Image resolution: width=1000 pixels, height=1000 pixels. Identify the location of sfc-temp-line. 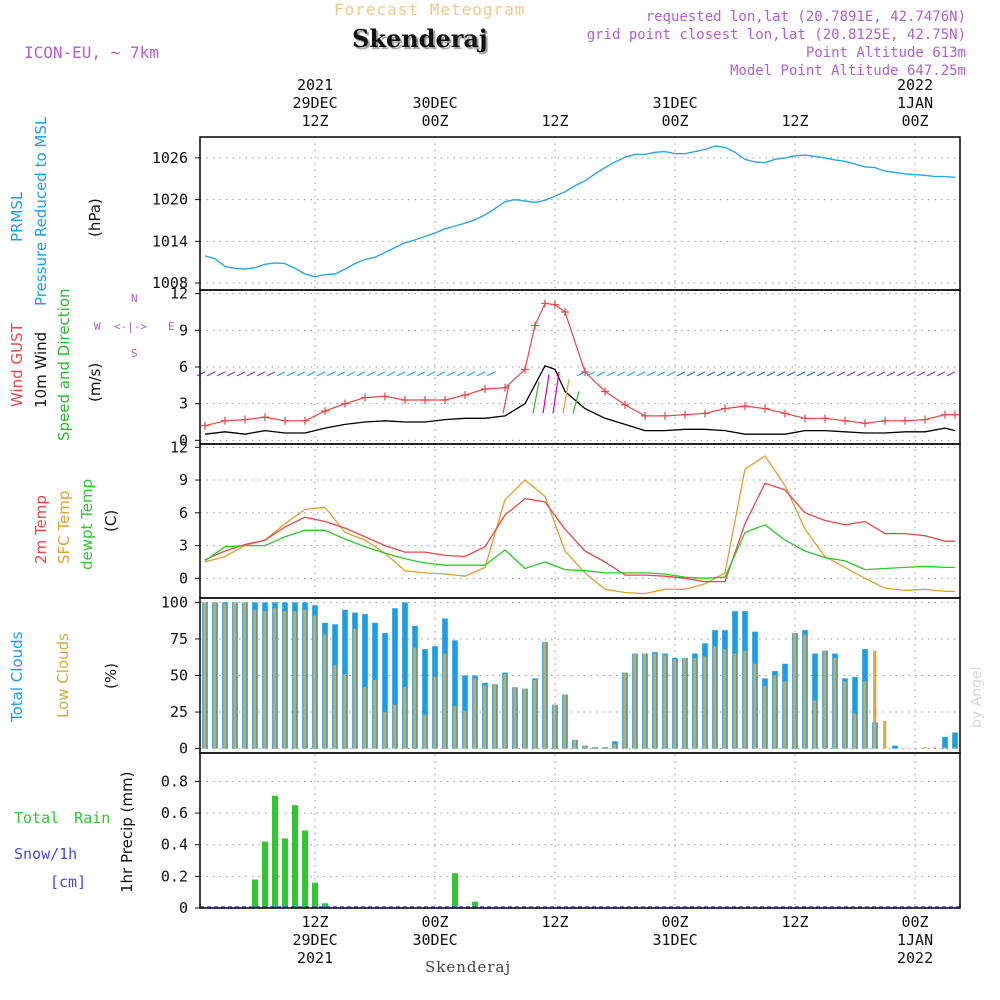
(579, 525).